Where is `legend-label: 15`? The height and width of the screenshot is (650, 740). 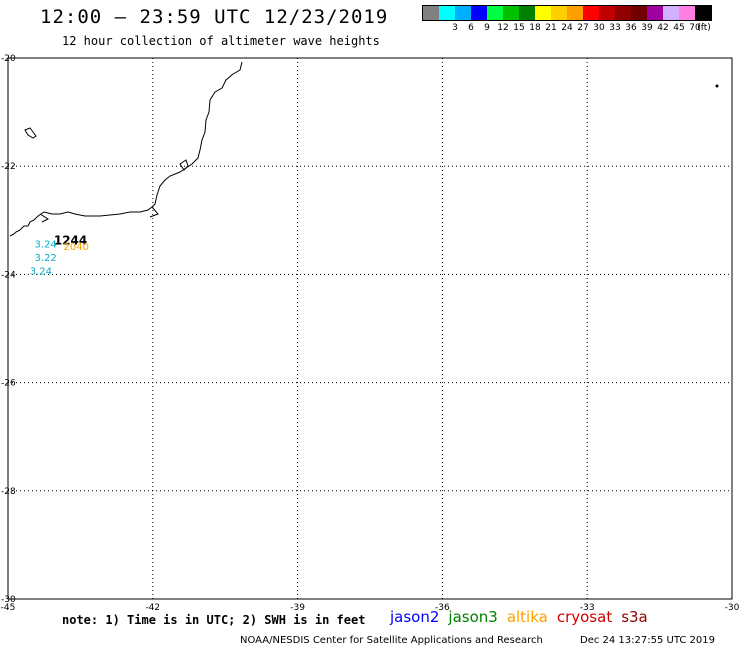
legend-label: 15 is located at coordinates (519, 28).